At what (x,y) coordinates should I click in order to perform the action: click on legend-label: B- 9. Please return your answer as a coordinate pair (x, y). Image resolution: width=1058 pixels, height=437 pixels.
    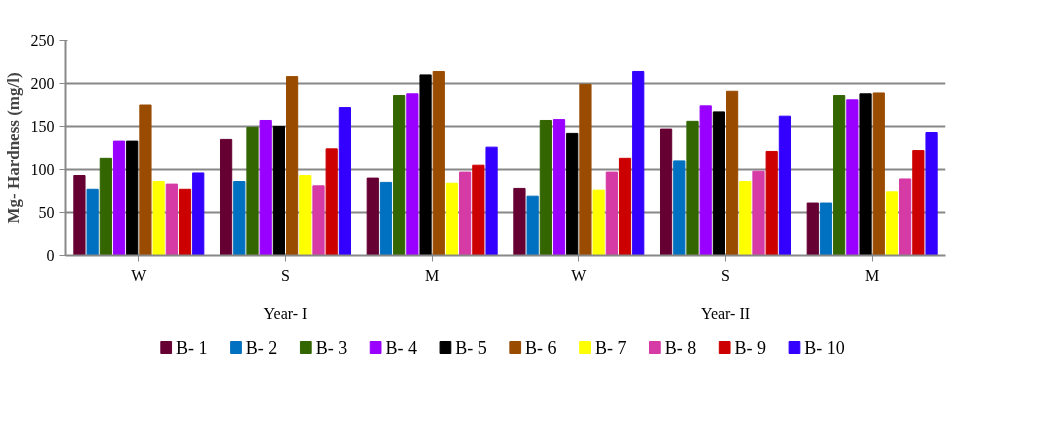
    Looking at the image, I should click on (750, 347).